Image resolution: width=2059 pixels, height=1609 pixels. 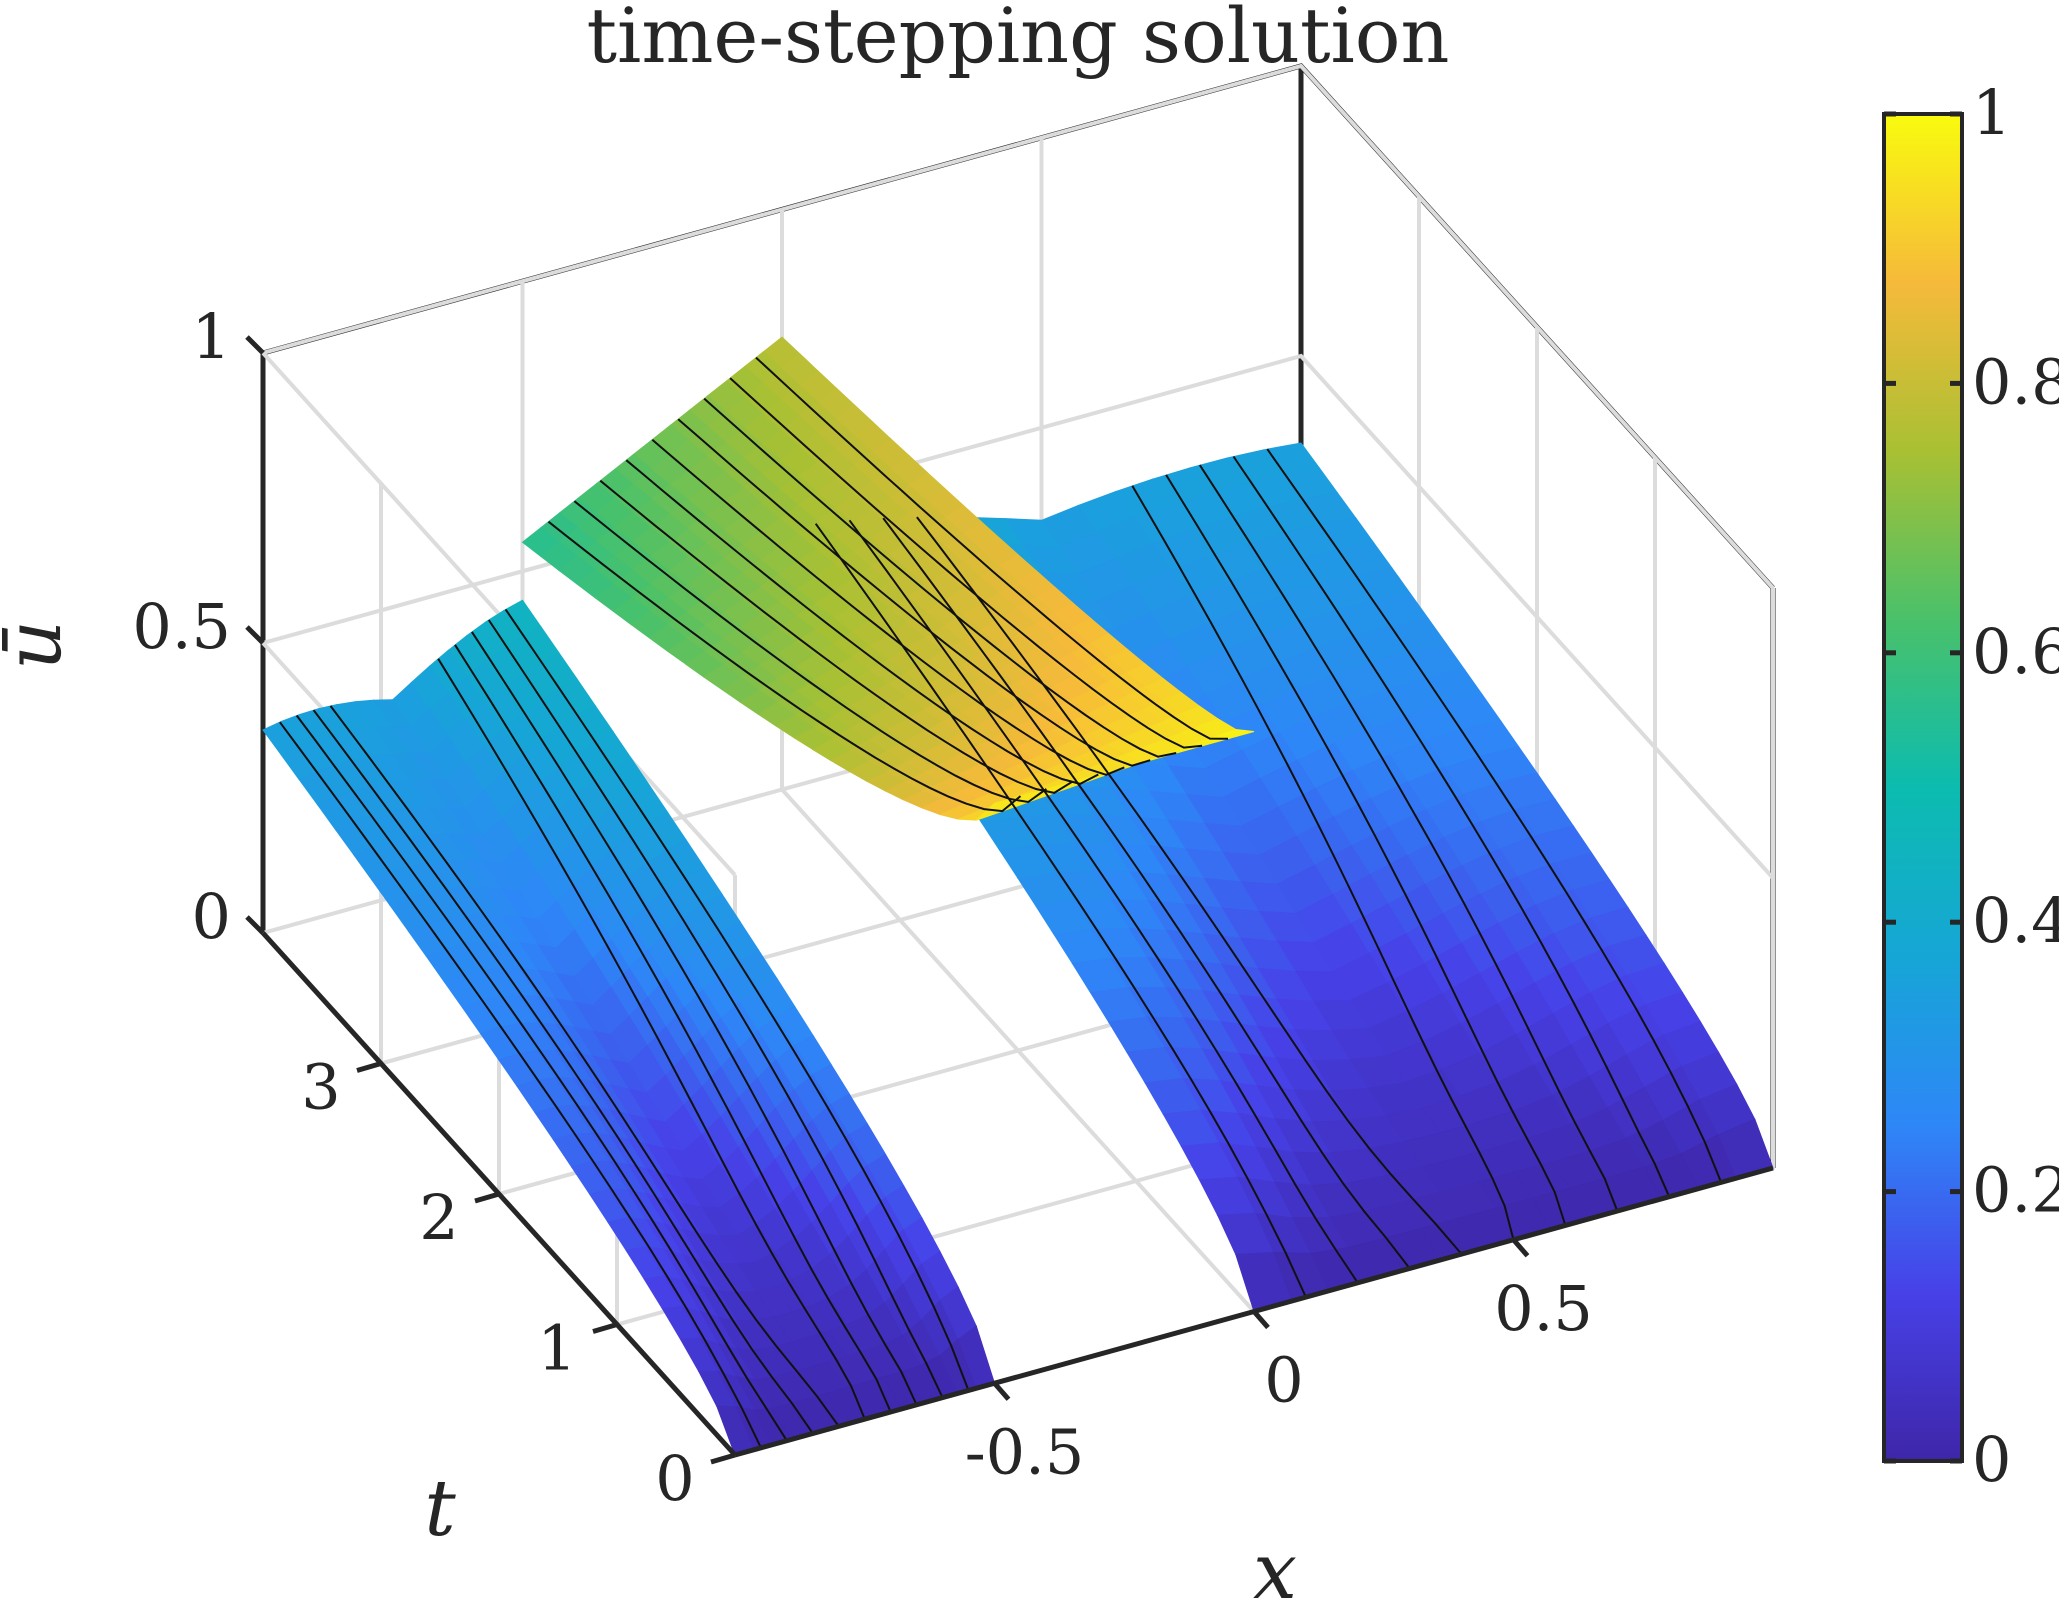 What do you see at coordinates (674, 1478) in the screenshot?
I see `t-tick-label: 0` at bounding box center [674, 1478].